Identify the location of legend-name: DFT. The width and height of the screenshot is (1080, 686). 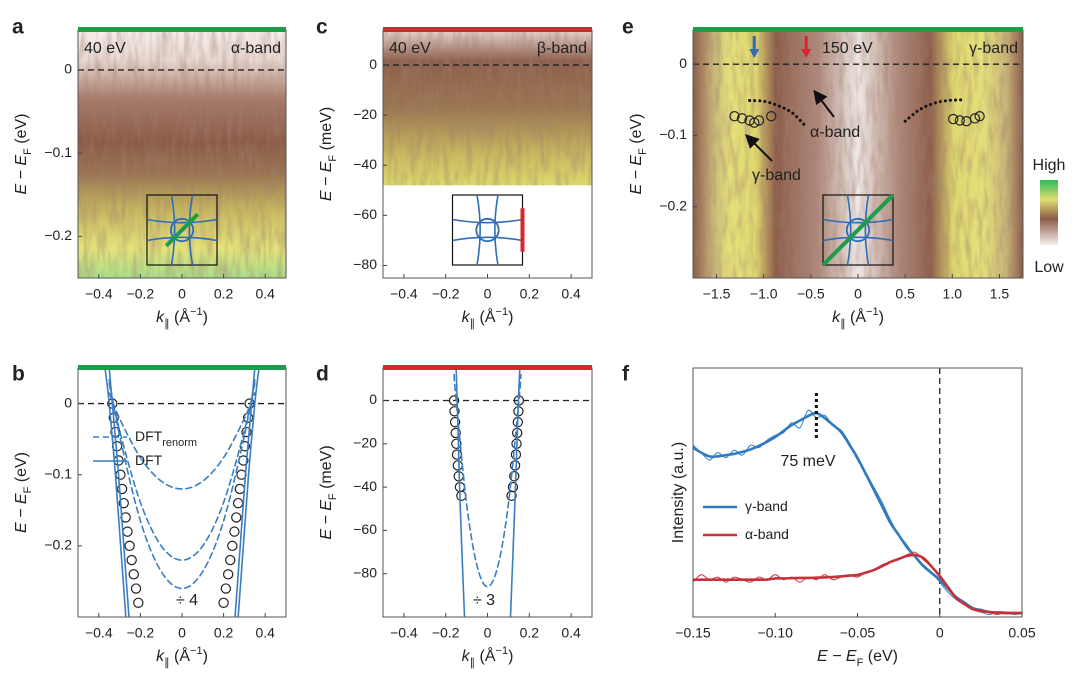
(149, 460).